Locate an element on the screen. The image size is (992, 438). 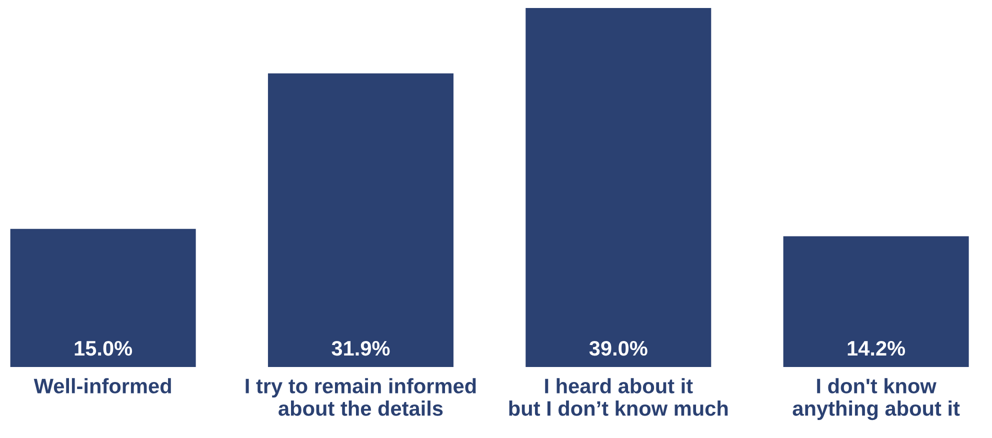
data-label: 31.9% is located at coordinates (361, 348).